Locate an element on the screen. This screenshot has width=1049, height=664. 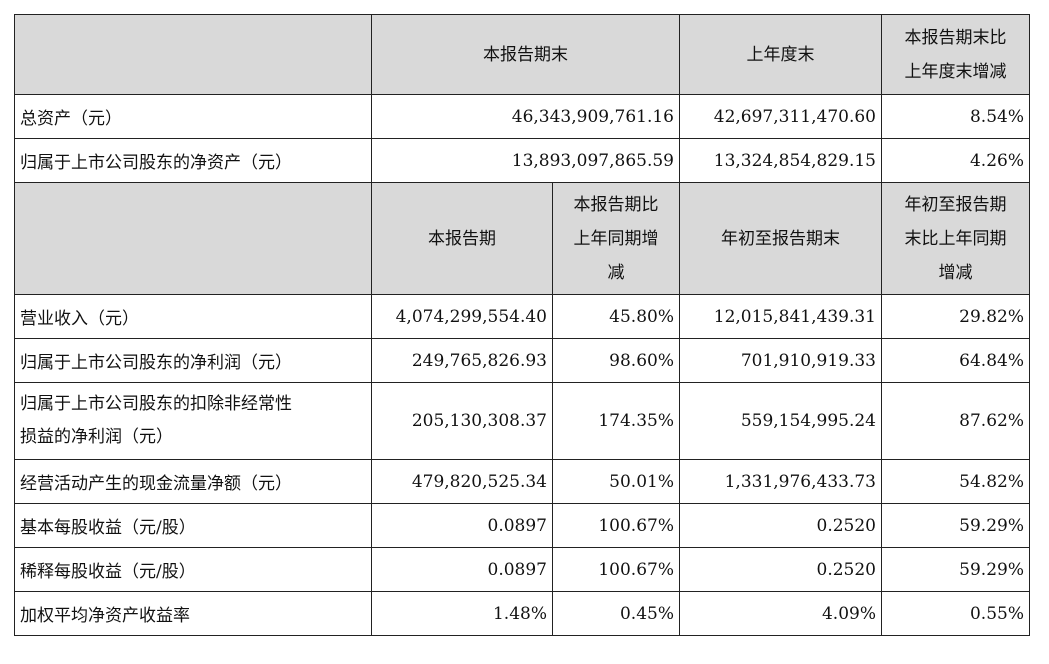
row-label: 归属于上市公司股东的净利润（元） is located at coordinates (193, 360).